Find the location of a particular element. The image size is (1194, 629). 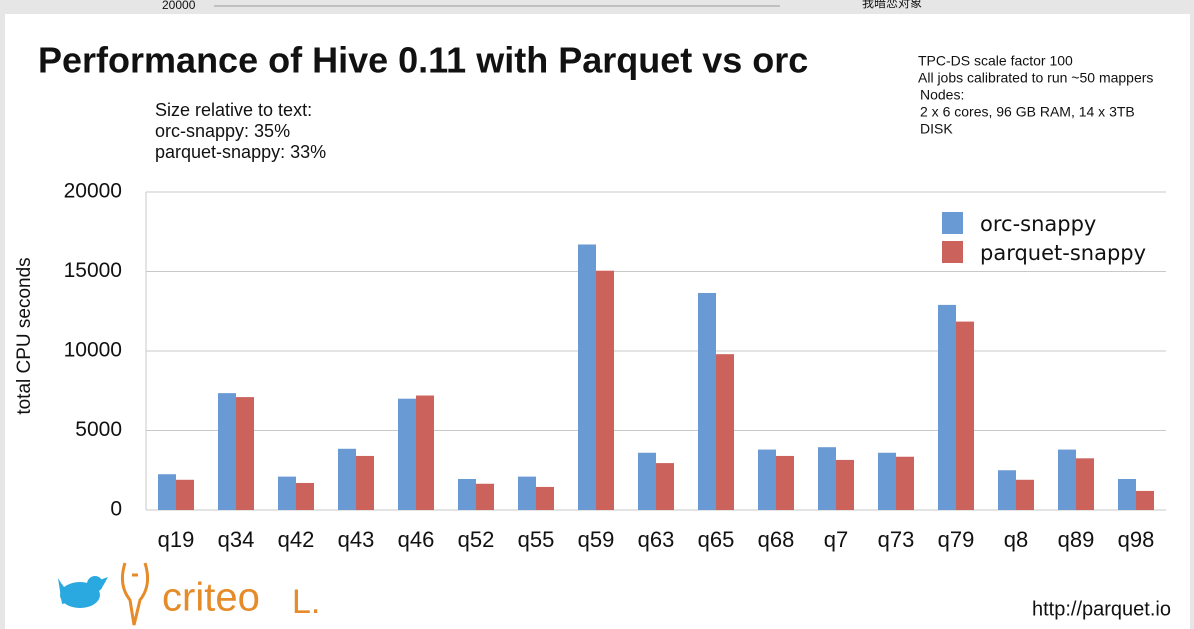

top-strip-text: 20000 is located at coordinates (179, 6).